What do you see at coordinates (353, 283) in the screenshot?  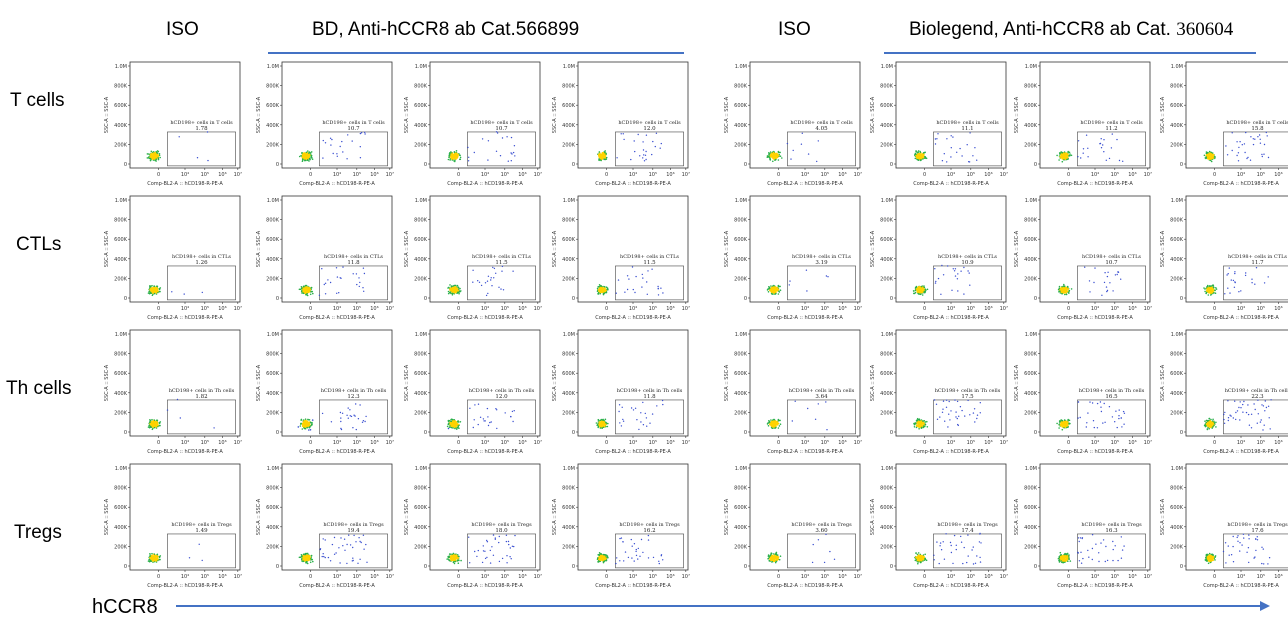 I see `gate-box` at bounding box center [353, 283].